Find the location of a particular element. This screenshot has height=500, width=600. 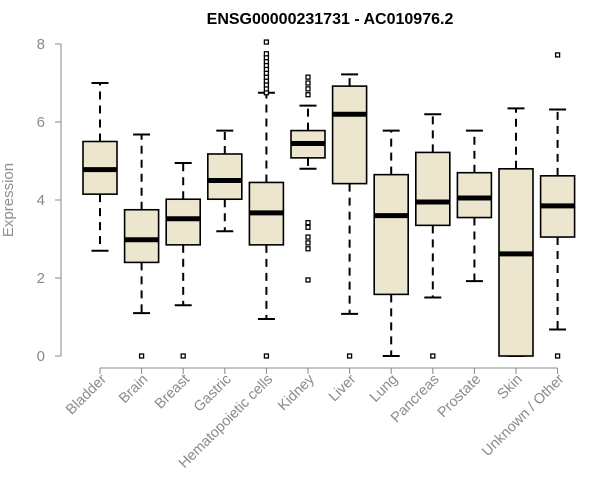

x-tick-label: Skin is located at coordinates (510, 387).